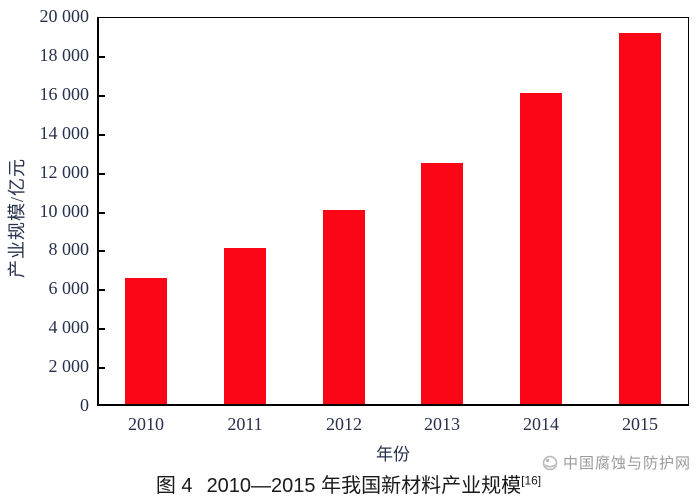  Describe the element at coordinates (84, 405) in the screenshot. I see `y-tick-label: 0` at that location.